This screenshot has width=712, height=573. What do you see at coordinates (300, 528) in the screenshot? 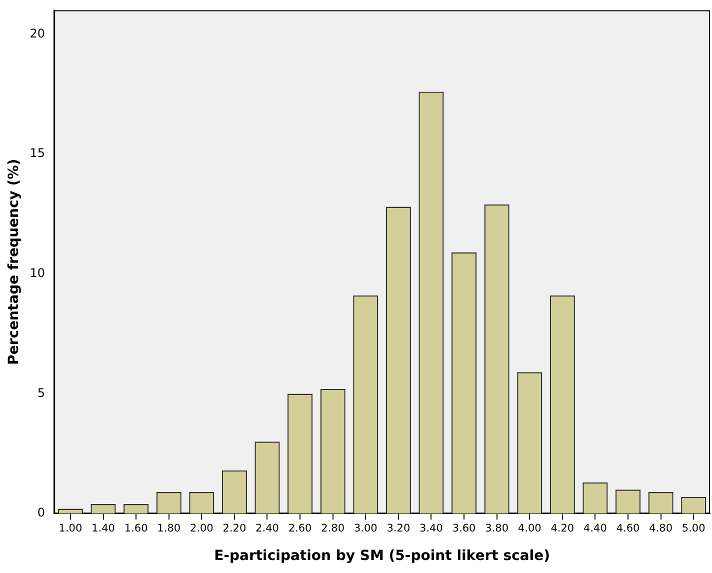
I see `x-tick-label: 2.60` at bounding box center [300, 528].